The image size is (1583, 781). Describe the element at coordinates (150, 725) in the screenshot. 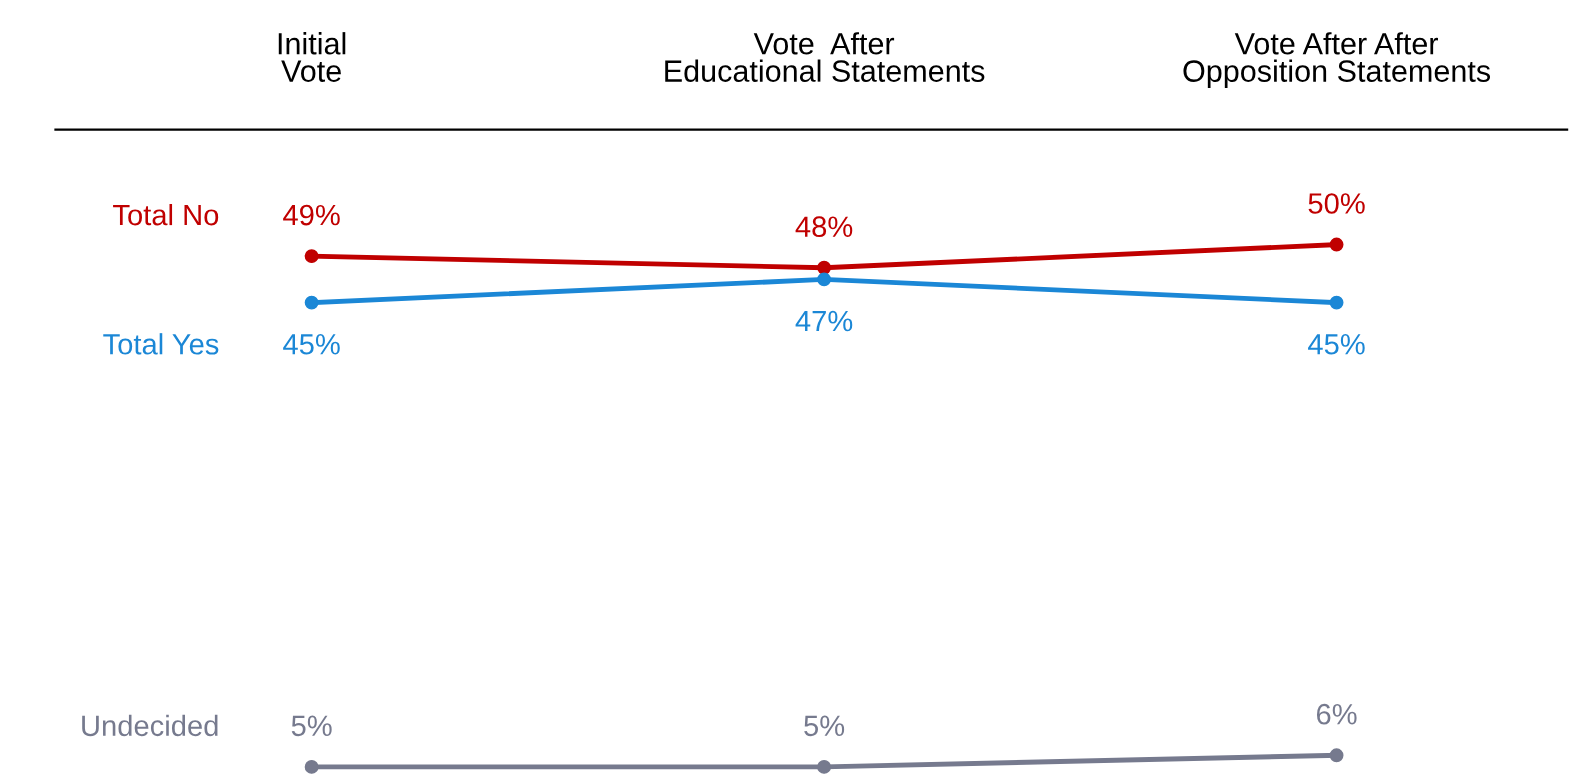

I see `text: Undecided` at that location.